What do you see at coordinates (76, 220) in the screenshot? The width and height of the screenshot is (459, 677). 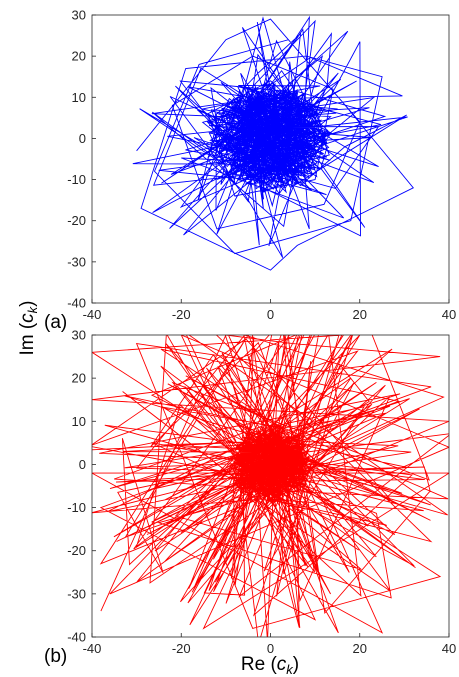 I see `y-tick-label-a-5: -20` at bounding box center [76, 220].